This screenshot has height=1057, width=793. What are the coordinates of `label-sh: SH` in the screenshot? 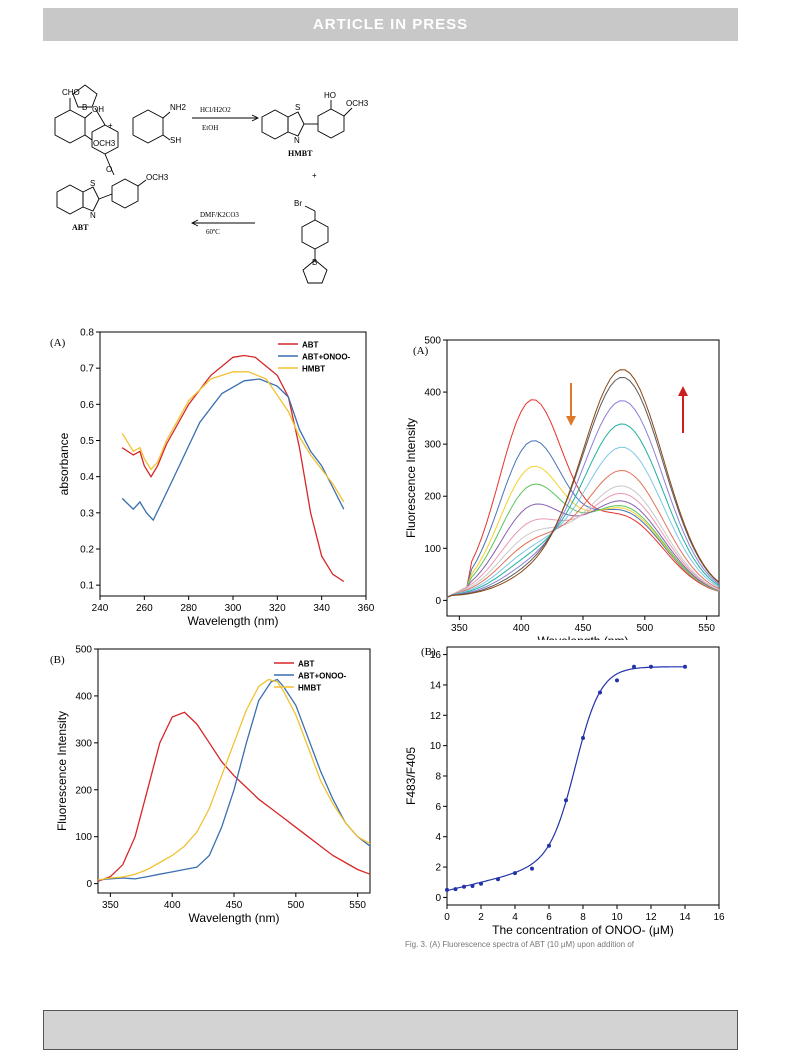 It's located at (175, 140).